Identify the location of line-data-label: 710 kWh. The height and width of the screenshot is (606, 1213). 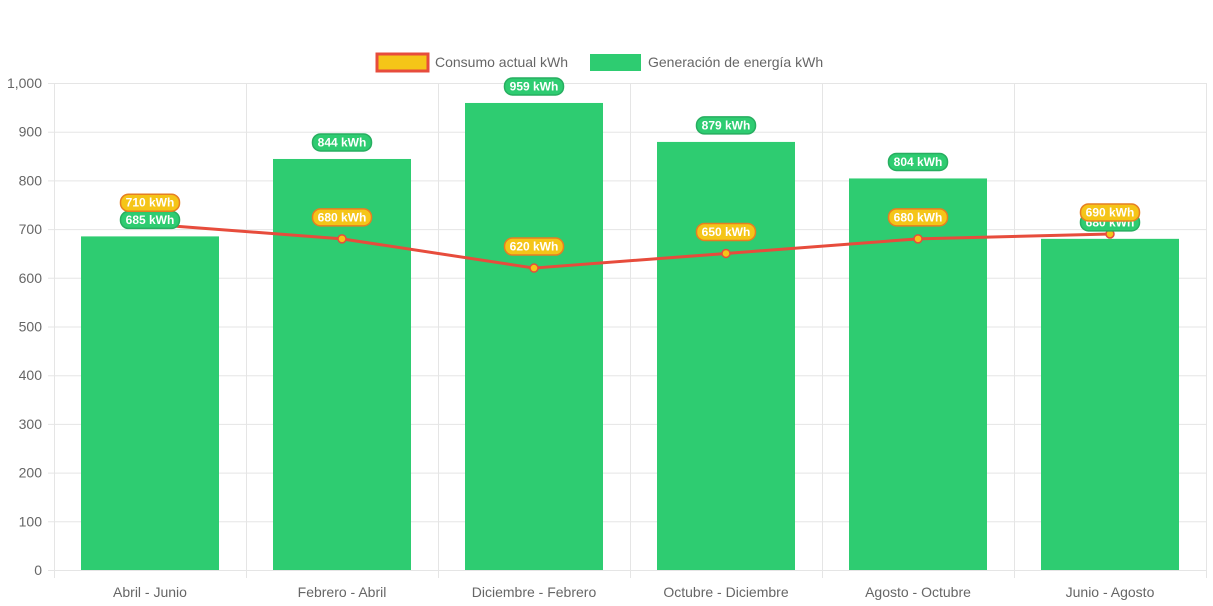
(150, 202).